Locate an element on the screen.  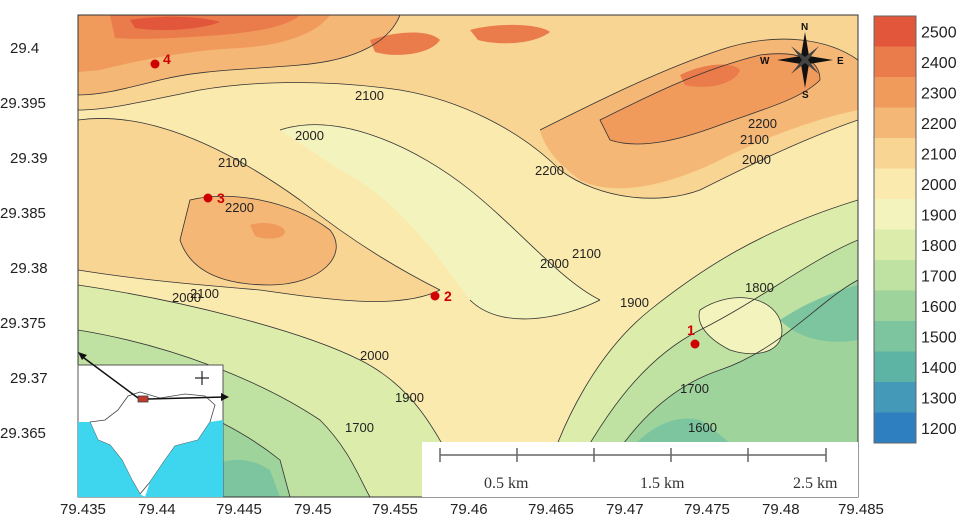
y-tick-label: 29.38 is located at coordinates (29, 268).